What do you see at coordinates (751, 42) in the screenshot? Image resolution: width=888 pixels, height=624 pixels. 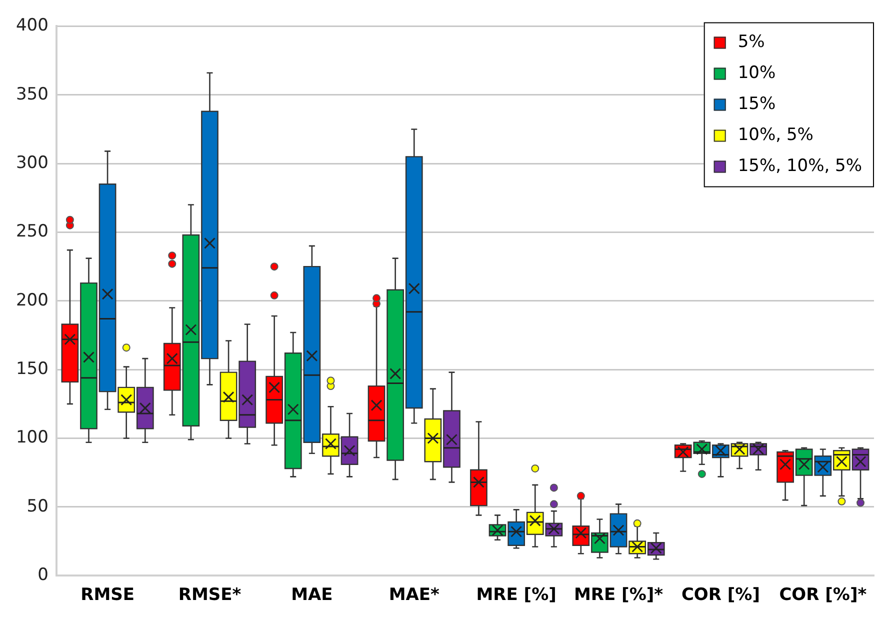 I see `legend-label: 5%` at bounding box center [751, 42].